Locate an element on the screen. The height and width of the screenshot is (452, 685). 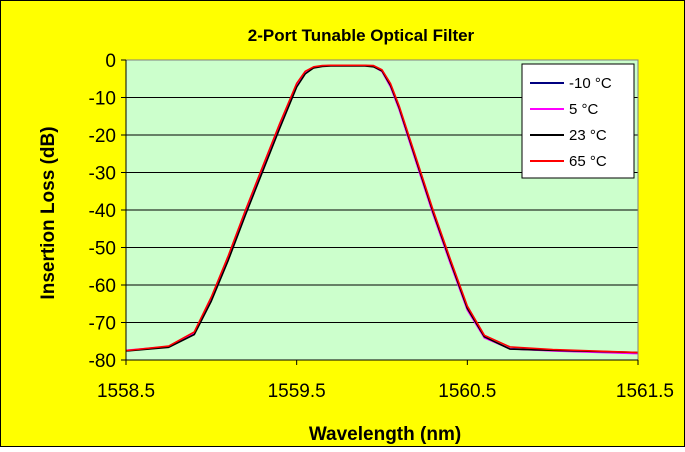
x-tick-label: 1558.5 is located at coordinates (126, 391).